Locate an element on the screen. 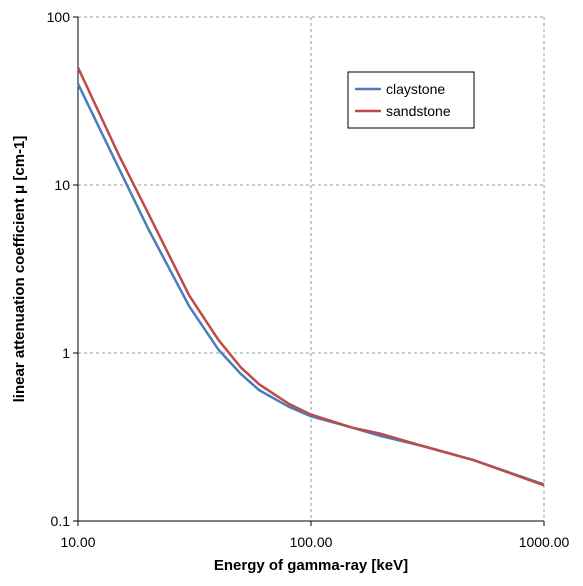 The image size is (583, 586). y-tick-label: 10 is located at coordinates (62, 185).